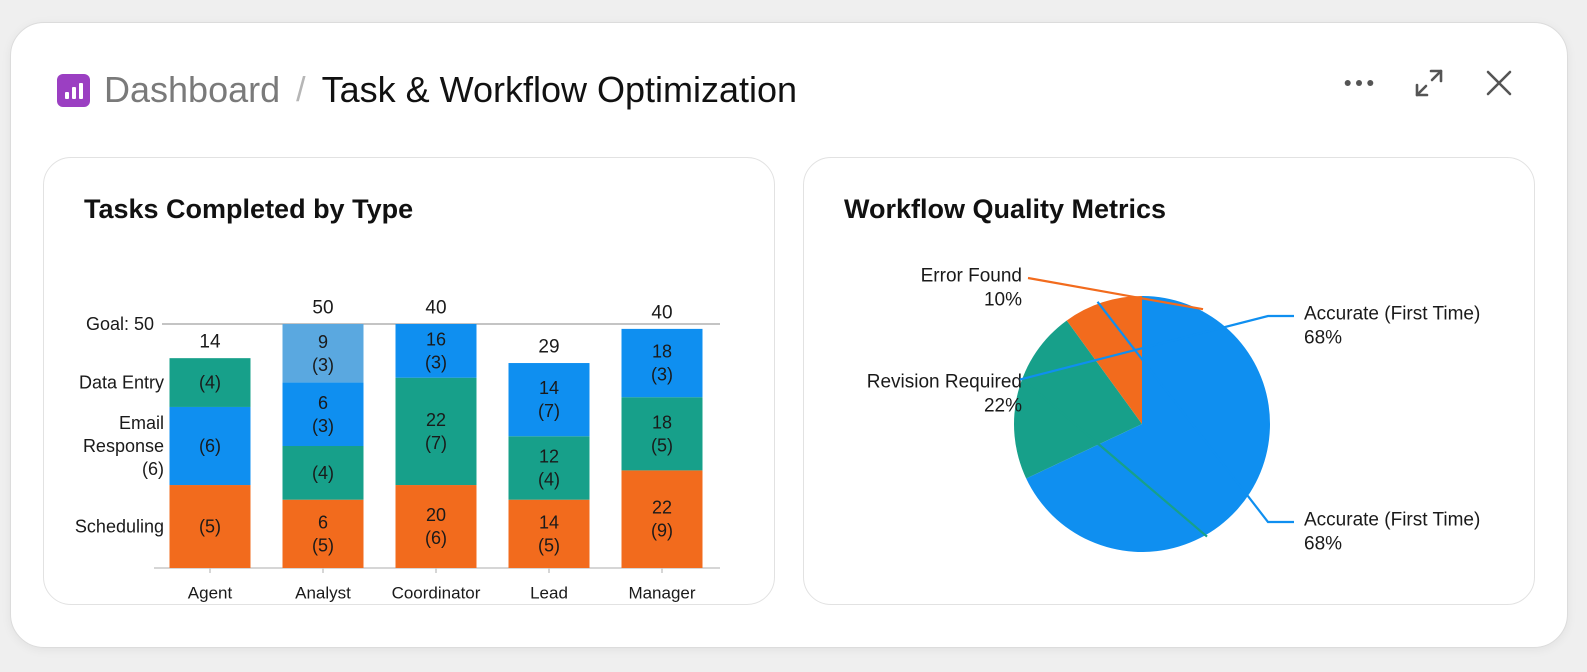 This screenshot has width=1587, height=672. Describe the element at coordinates (549, 593) in the screenshot. I see `x-tick-label: Lead` at that location.